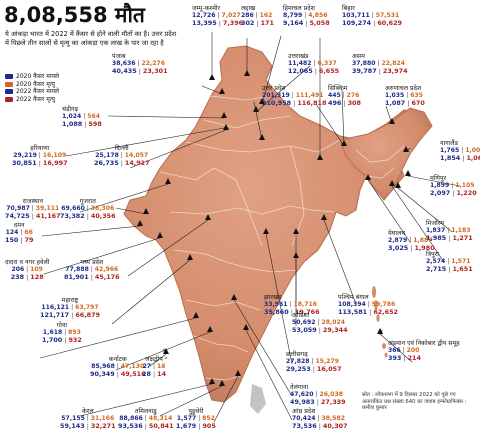 The image size is (480, 435). What do you see at coordinates (103, 367) in the screenshot?
I see `cases-2020: 85,968` at bounding box center [103, 367].